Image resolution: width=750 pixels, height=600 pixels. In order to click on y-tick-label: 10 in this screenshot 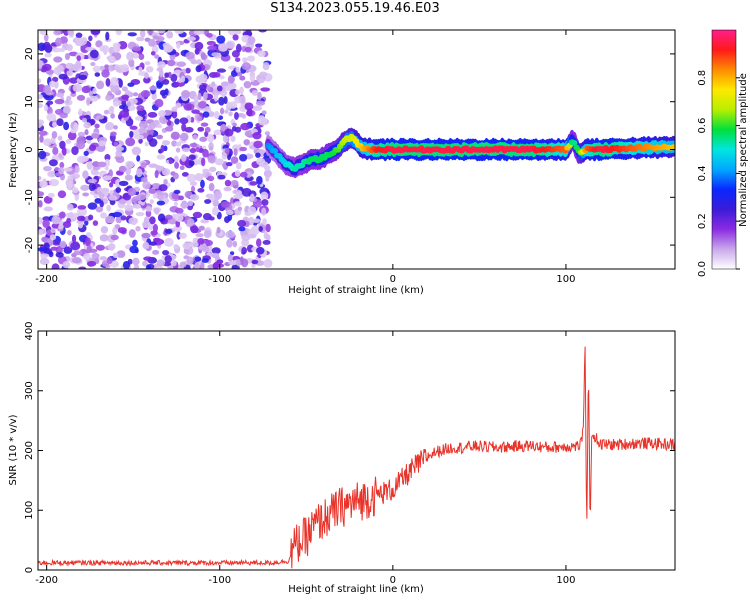, I will do `click(29, 101)`.